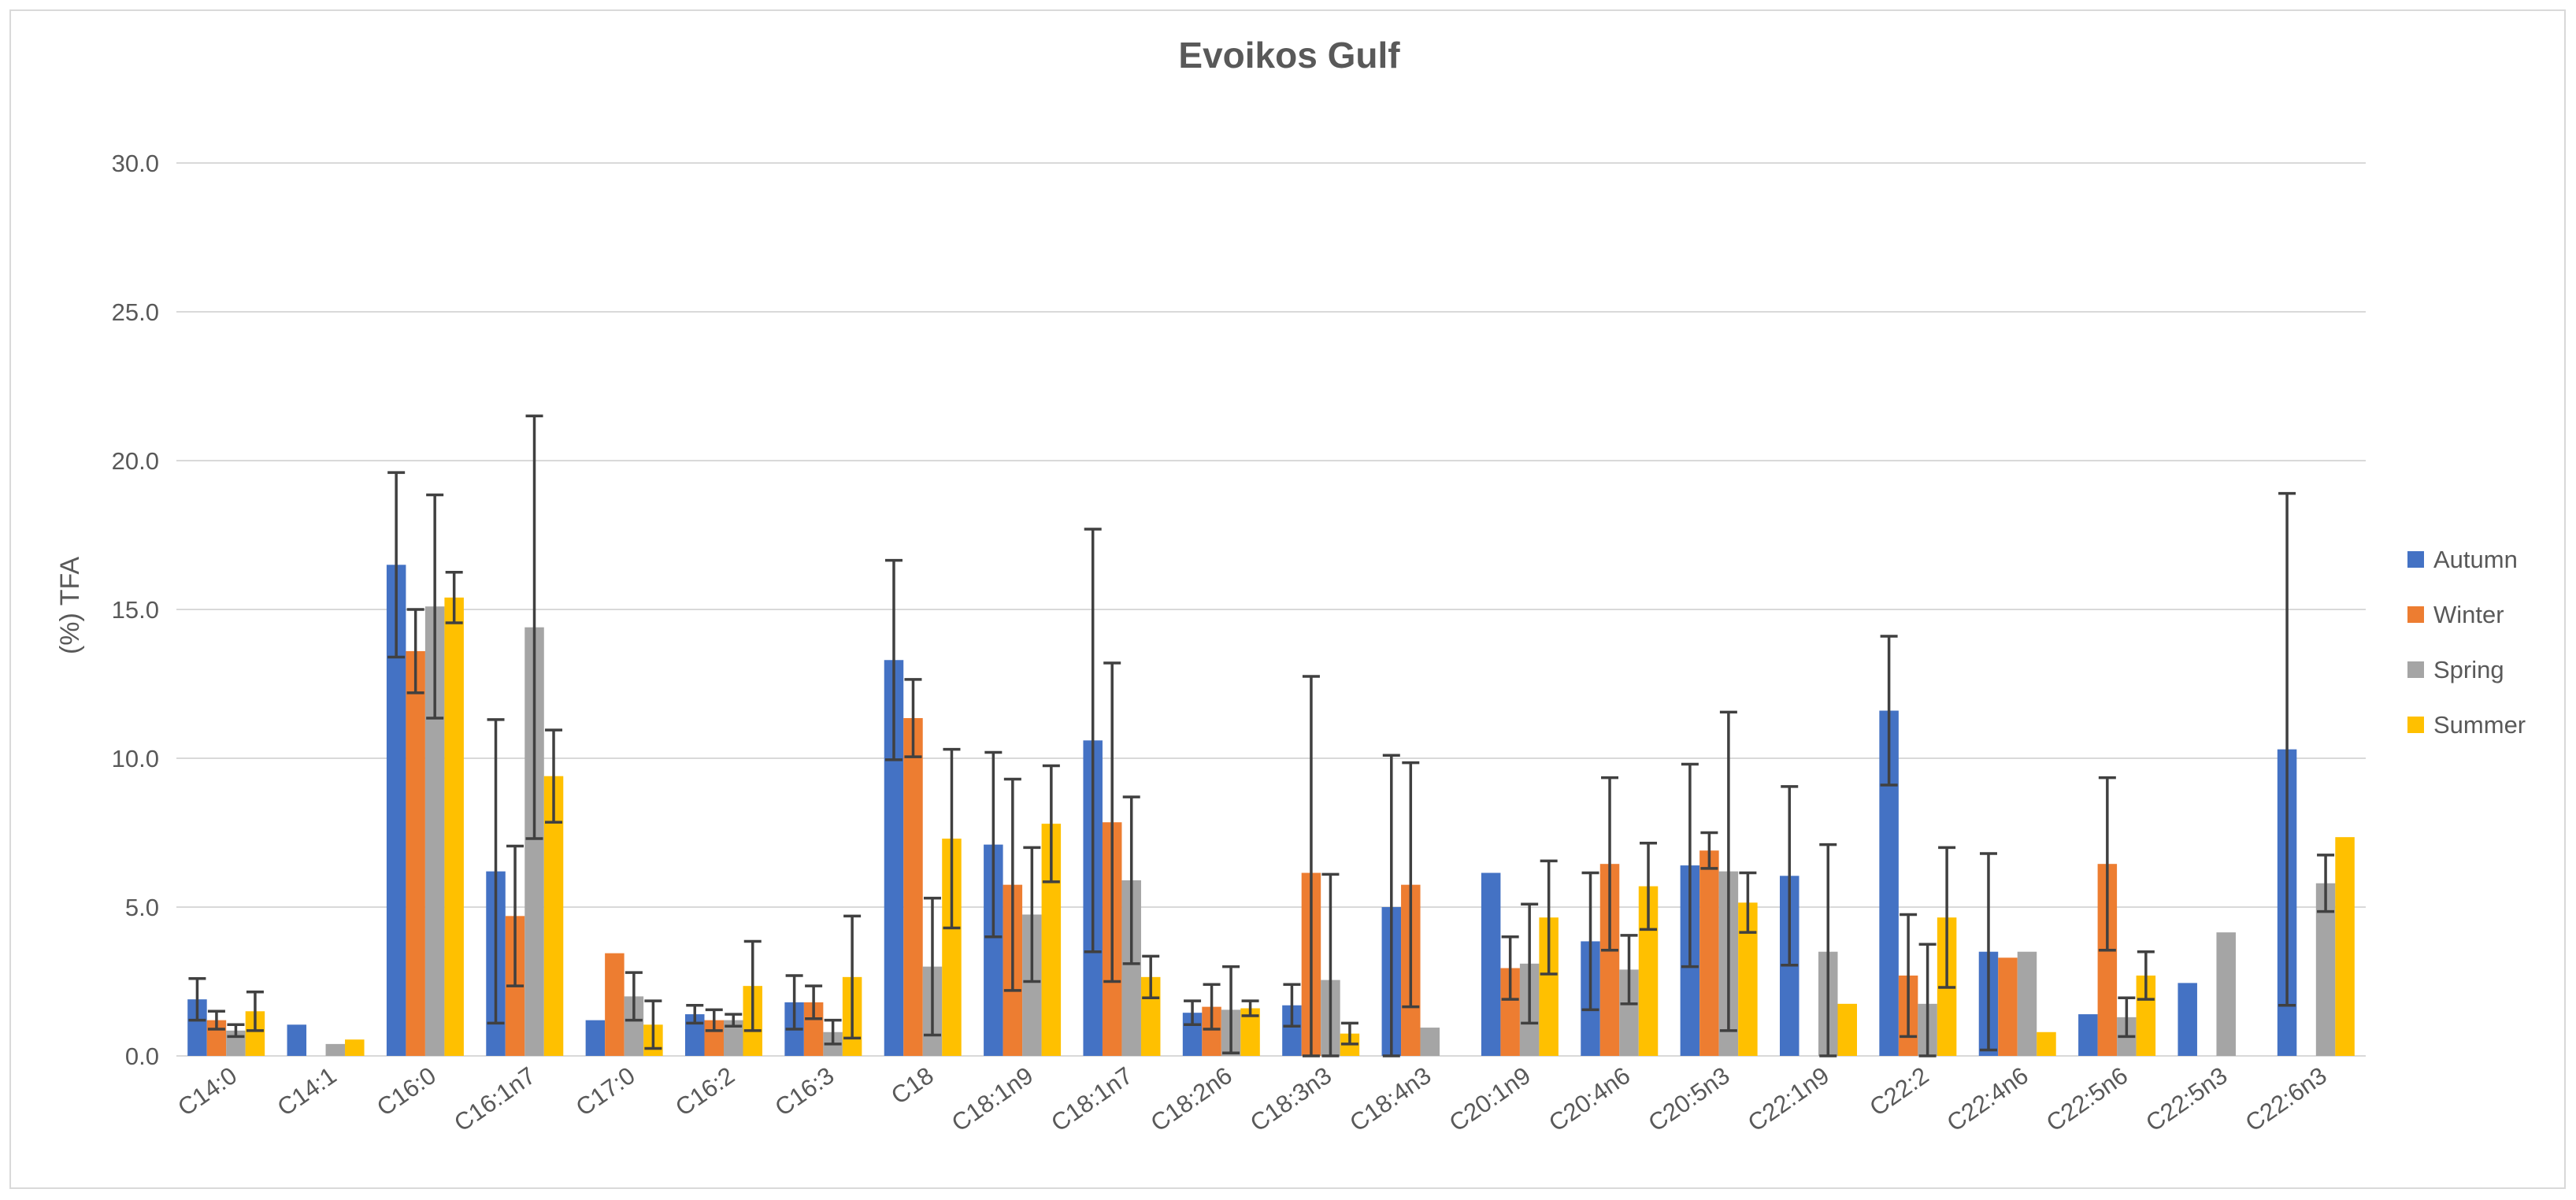  Describe the element at coordinates (1510, 968) in the screenshot. I see `error-bar-winter-c20-1n9` at that location.